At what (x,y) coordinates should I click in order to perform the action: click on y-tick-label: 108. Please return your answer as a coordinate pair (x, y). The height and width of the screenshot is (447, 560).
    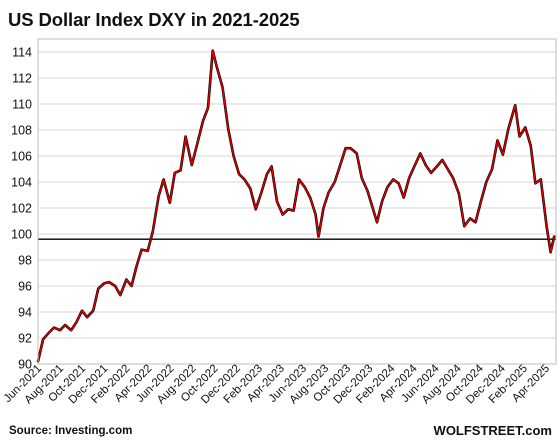
    Looking at the image, I should click on (21, 131).